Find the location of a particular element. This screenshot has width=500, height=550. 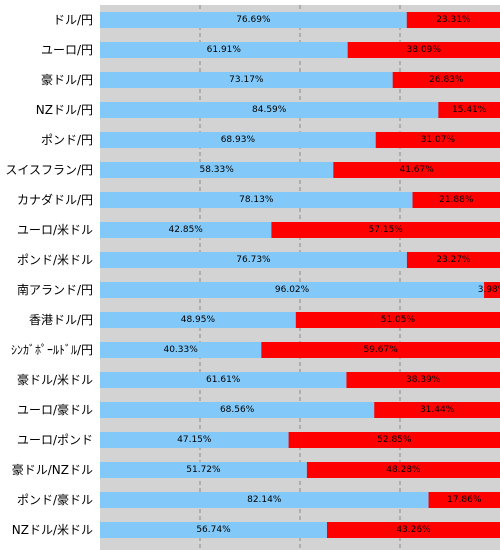

category-label: ポンド/米ドル is located at coordinates (55, 260).